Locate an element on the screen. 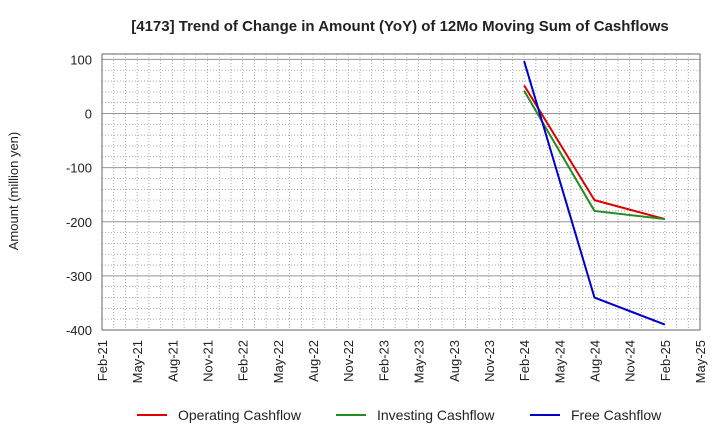 The image size is (720, 445). legend-label: Investing Cashflow is located at coordinates (436, 415).